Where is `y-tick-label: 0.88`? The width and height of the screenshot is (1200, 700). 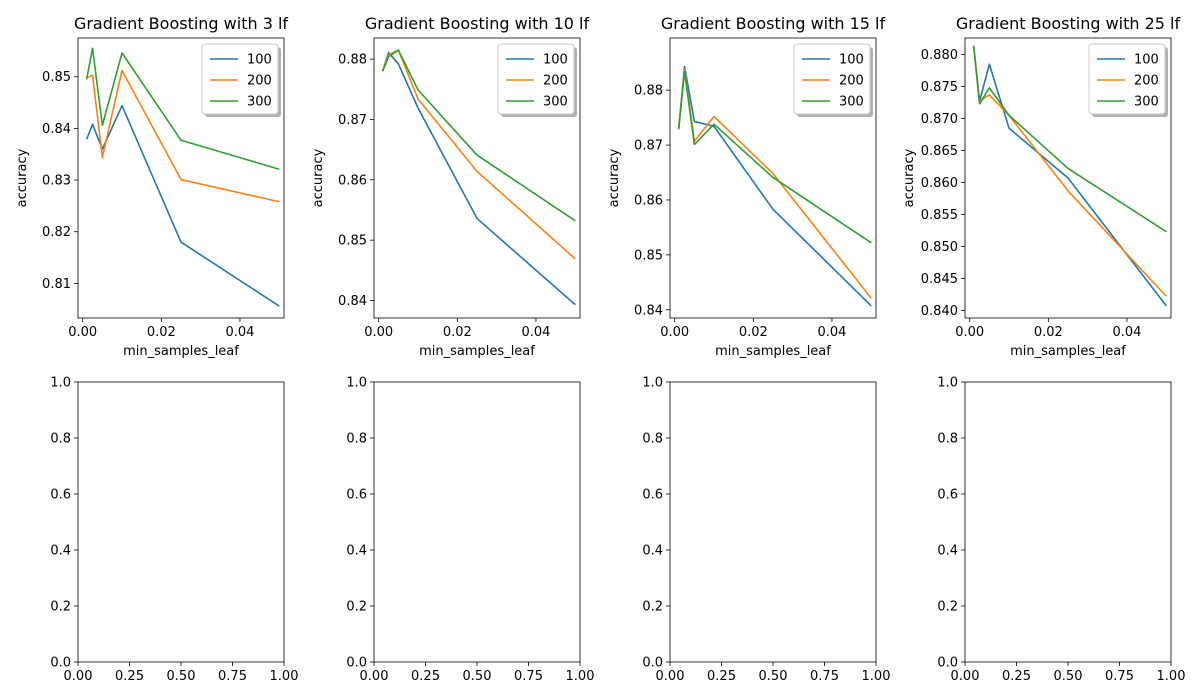
y-tick-label: 0.88 is located at coordinates (648, 91).